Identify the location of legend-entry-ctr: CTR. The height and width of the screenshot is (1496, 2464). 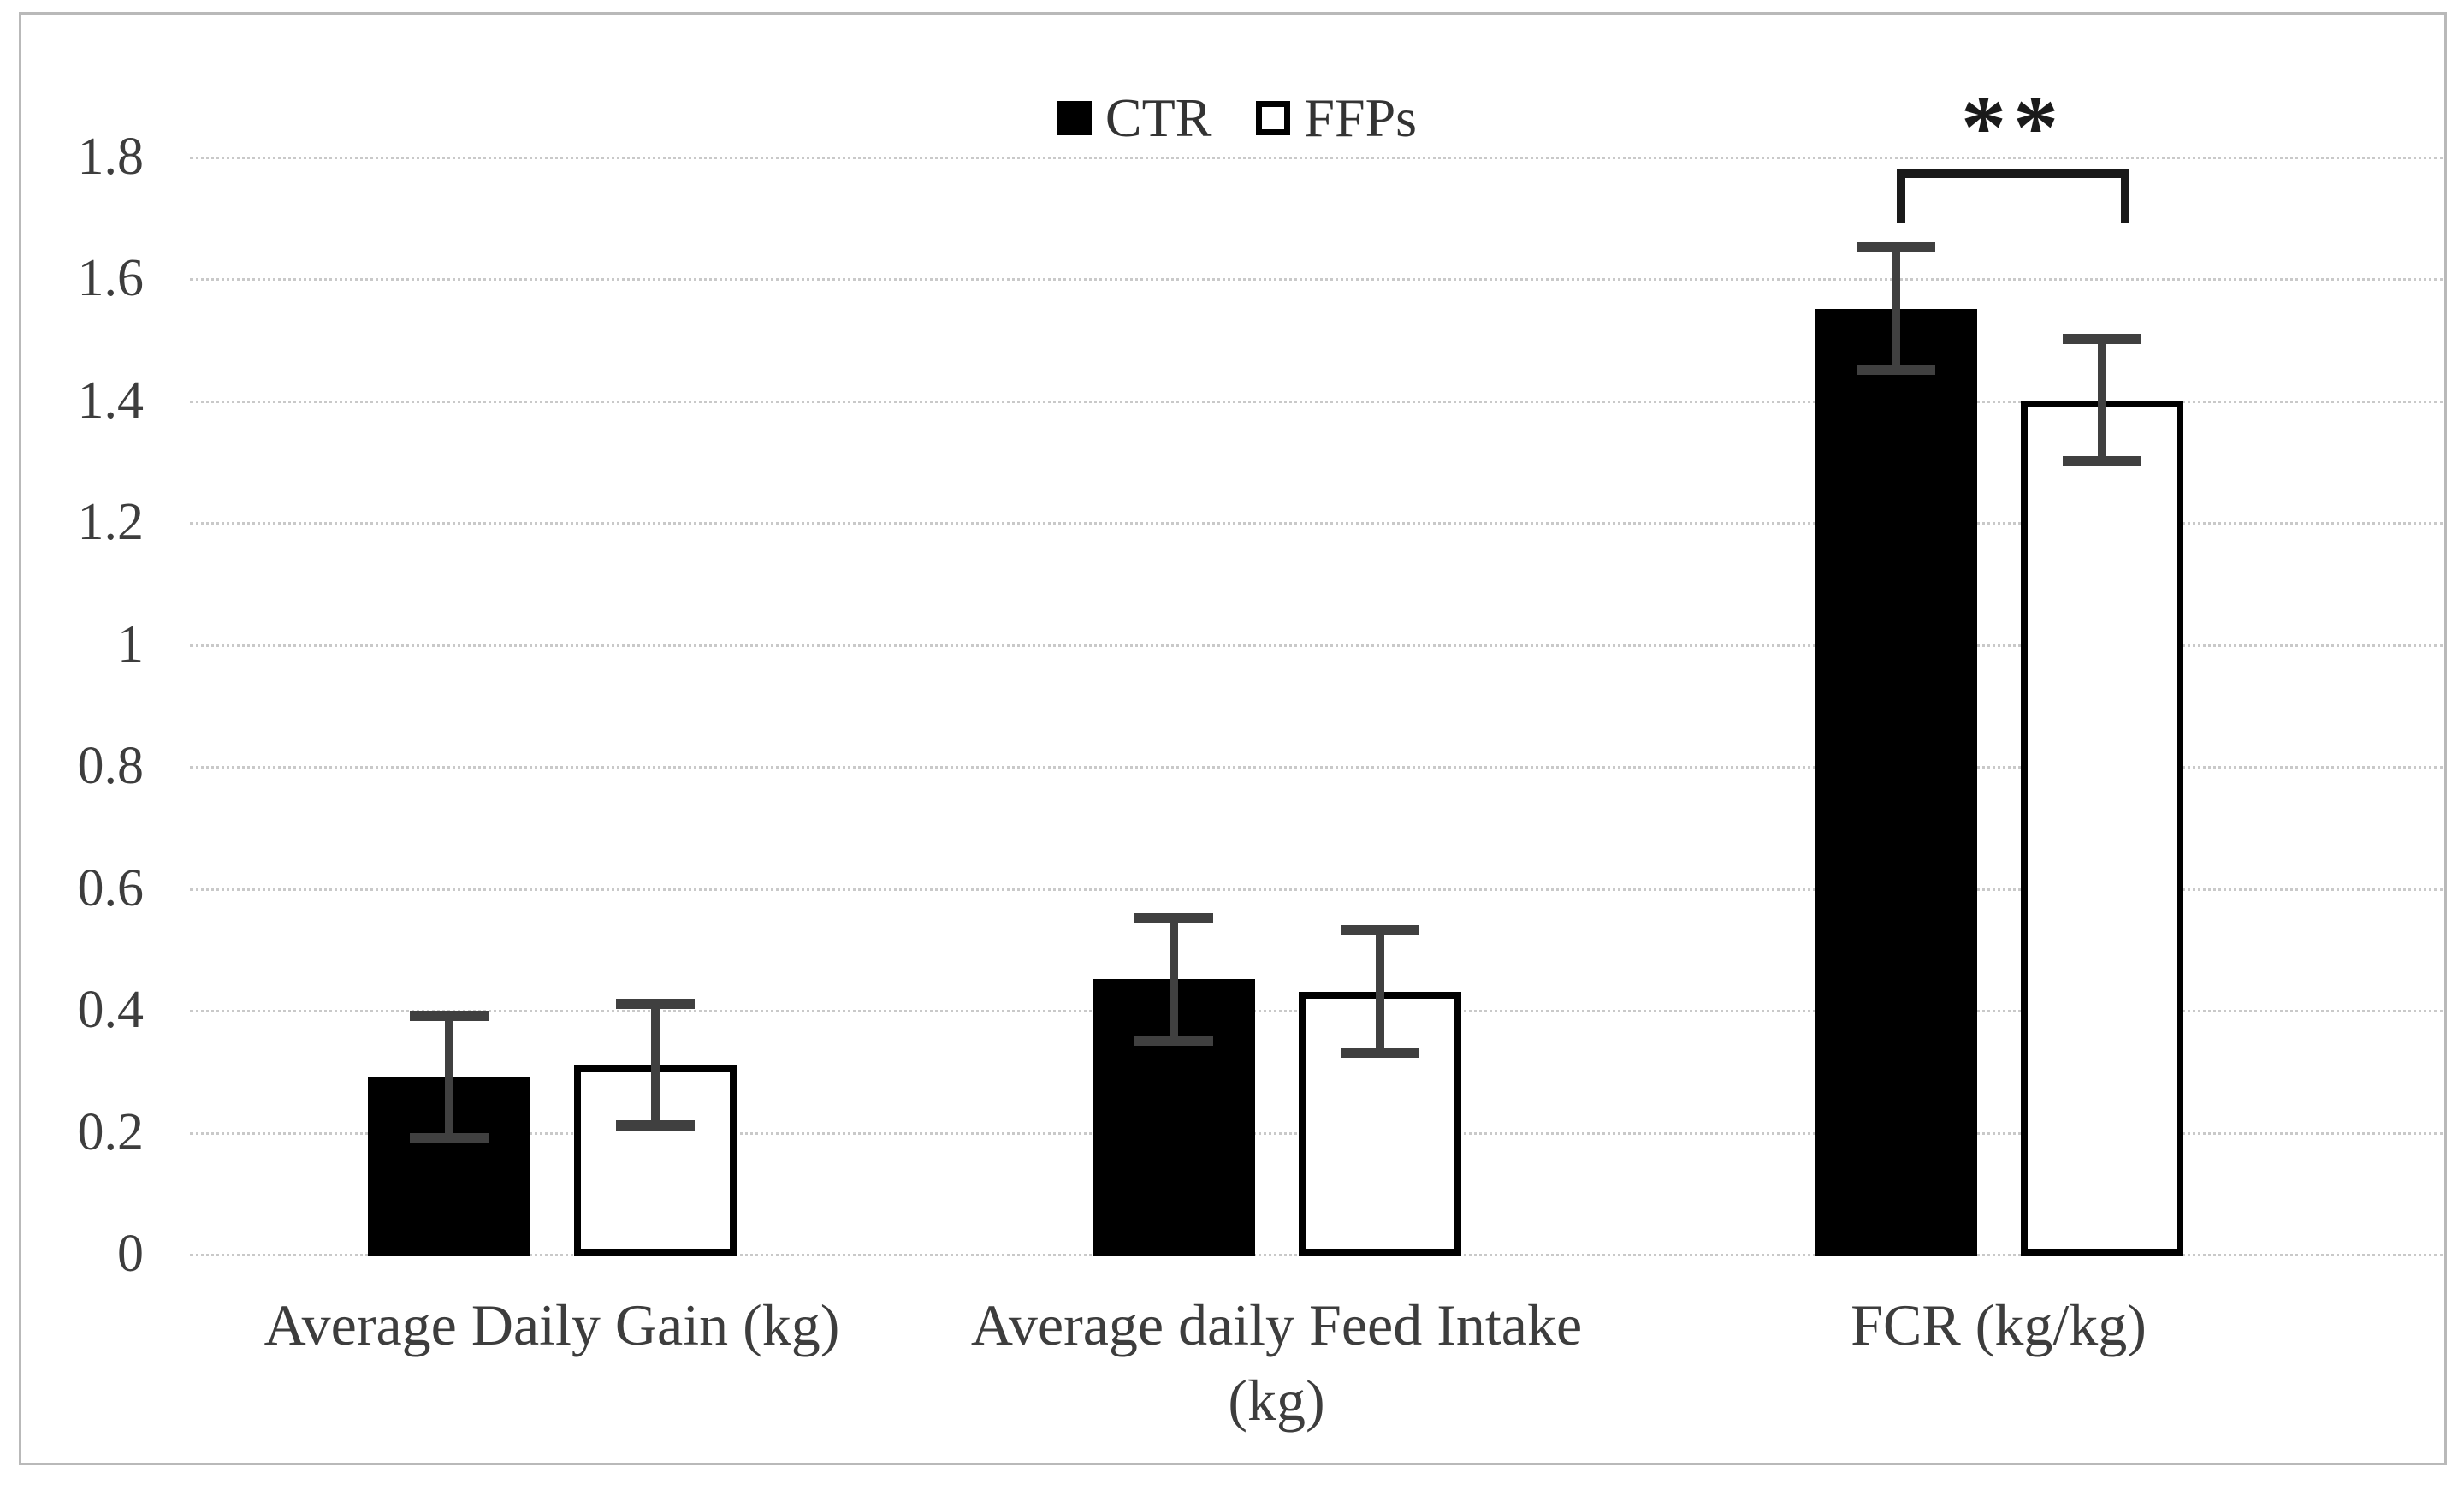
(1134, 117).